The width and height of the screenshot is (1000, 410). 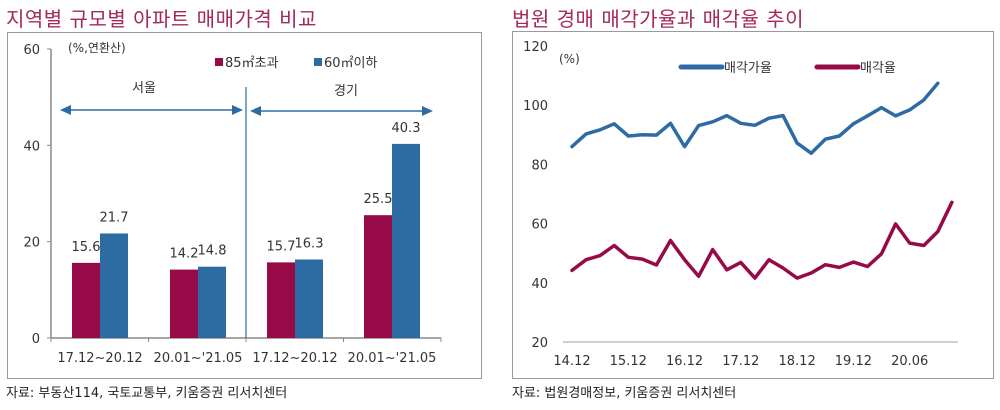 I want to click on x-tick-label: 16.12, so click(x=684, y=361).